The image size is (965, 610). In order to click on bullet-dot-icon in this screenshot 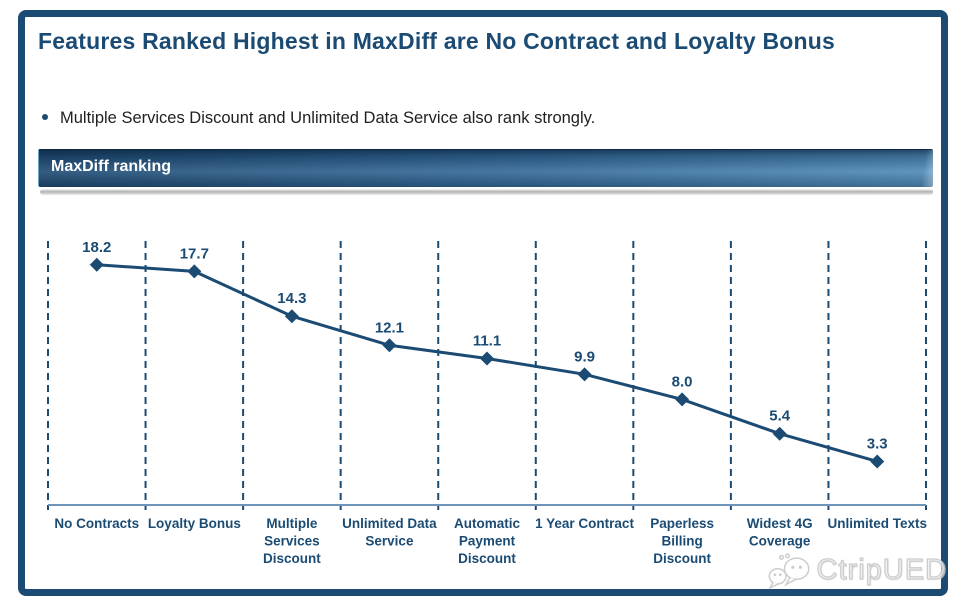, I will do `click(45, 117)`.